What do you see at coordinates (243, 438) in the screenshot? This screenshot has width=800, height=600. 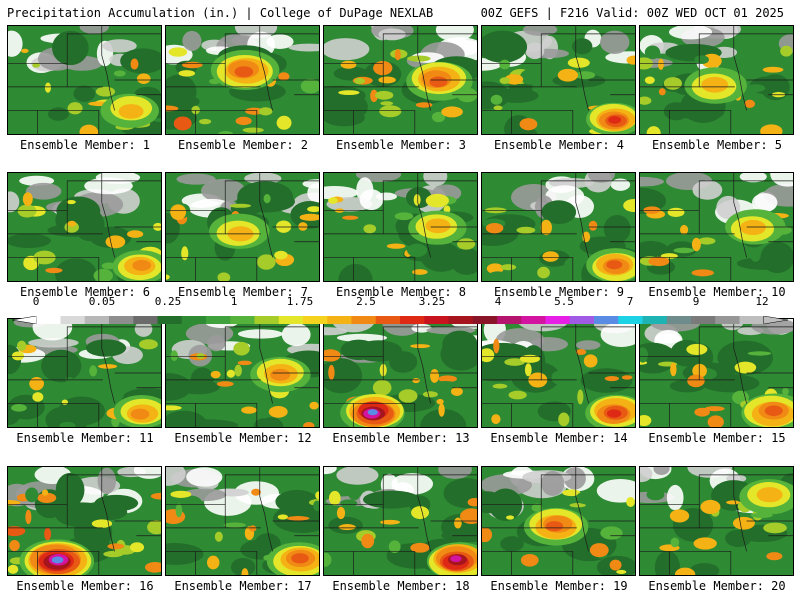 I see `member-label: Ensemble Member: 12` at bounding box center [243, 438].